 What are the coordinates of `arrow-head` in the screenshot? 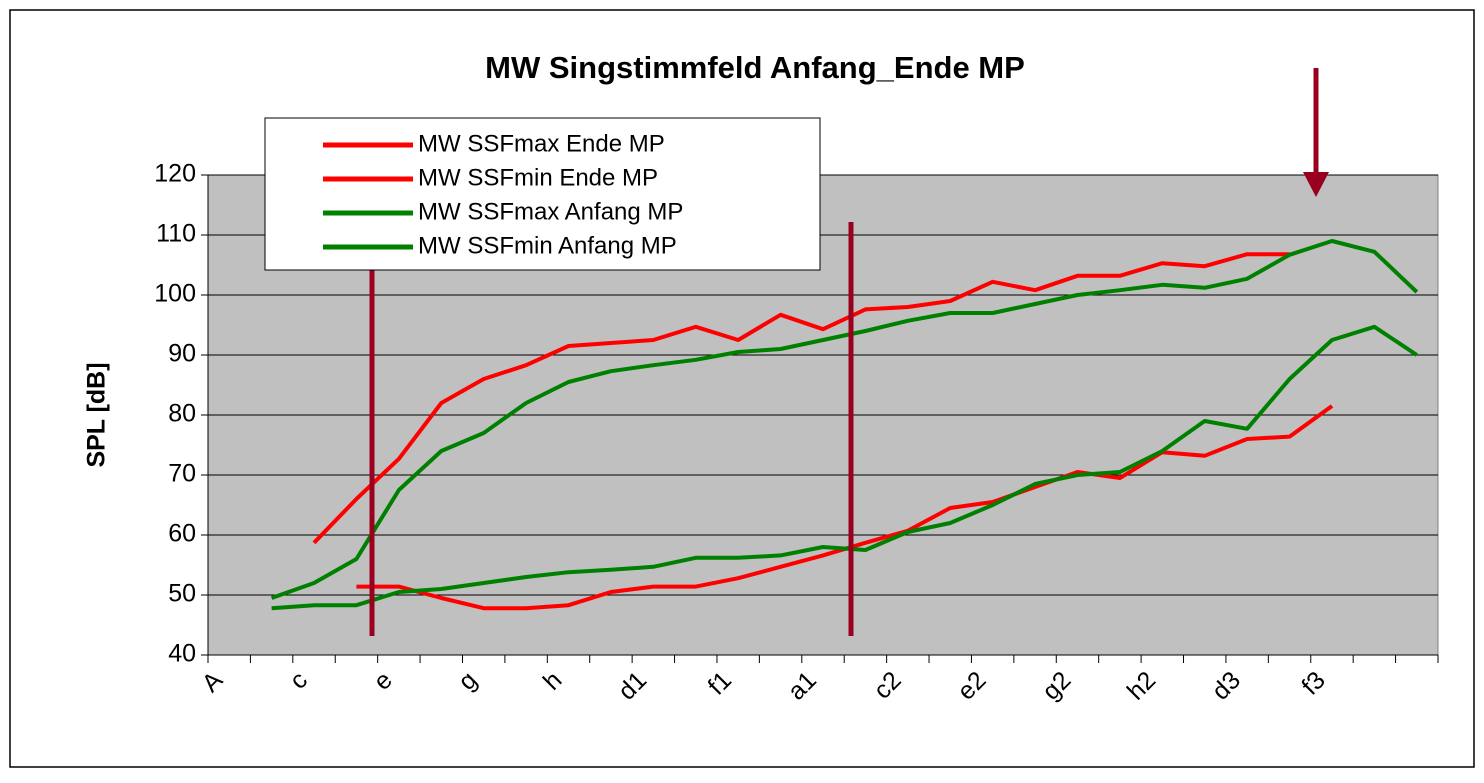 It's located at (1316, 184).